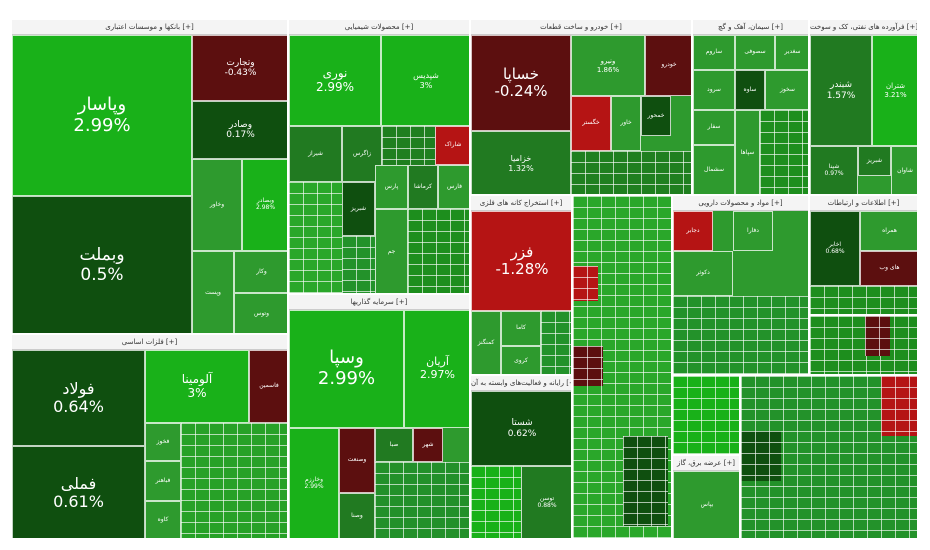  What do you see at coordinates (268, 386) in the screenshot?
I see `tile-fasmin: فاسمین` at bounding box center [268, 386].